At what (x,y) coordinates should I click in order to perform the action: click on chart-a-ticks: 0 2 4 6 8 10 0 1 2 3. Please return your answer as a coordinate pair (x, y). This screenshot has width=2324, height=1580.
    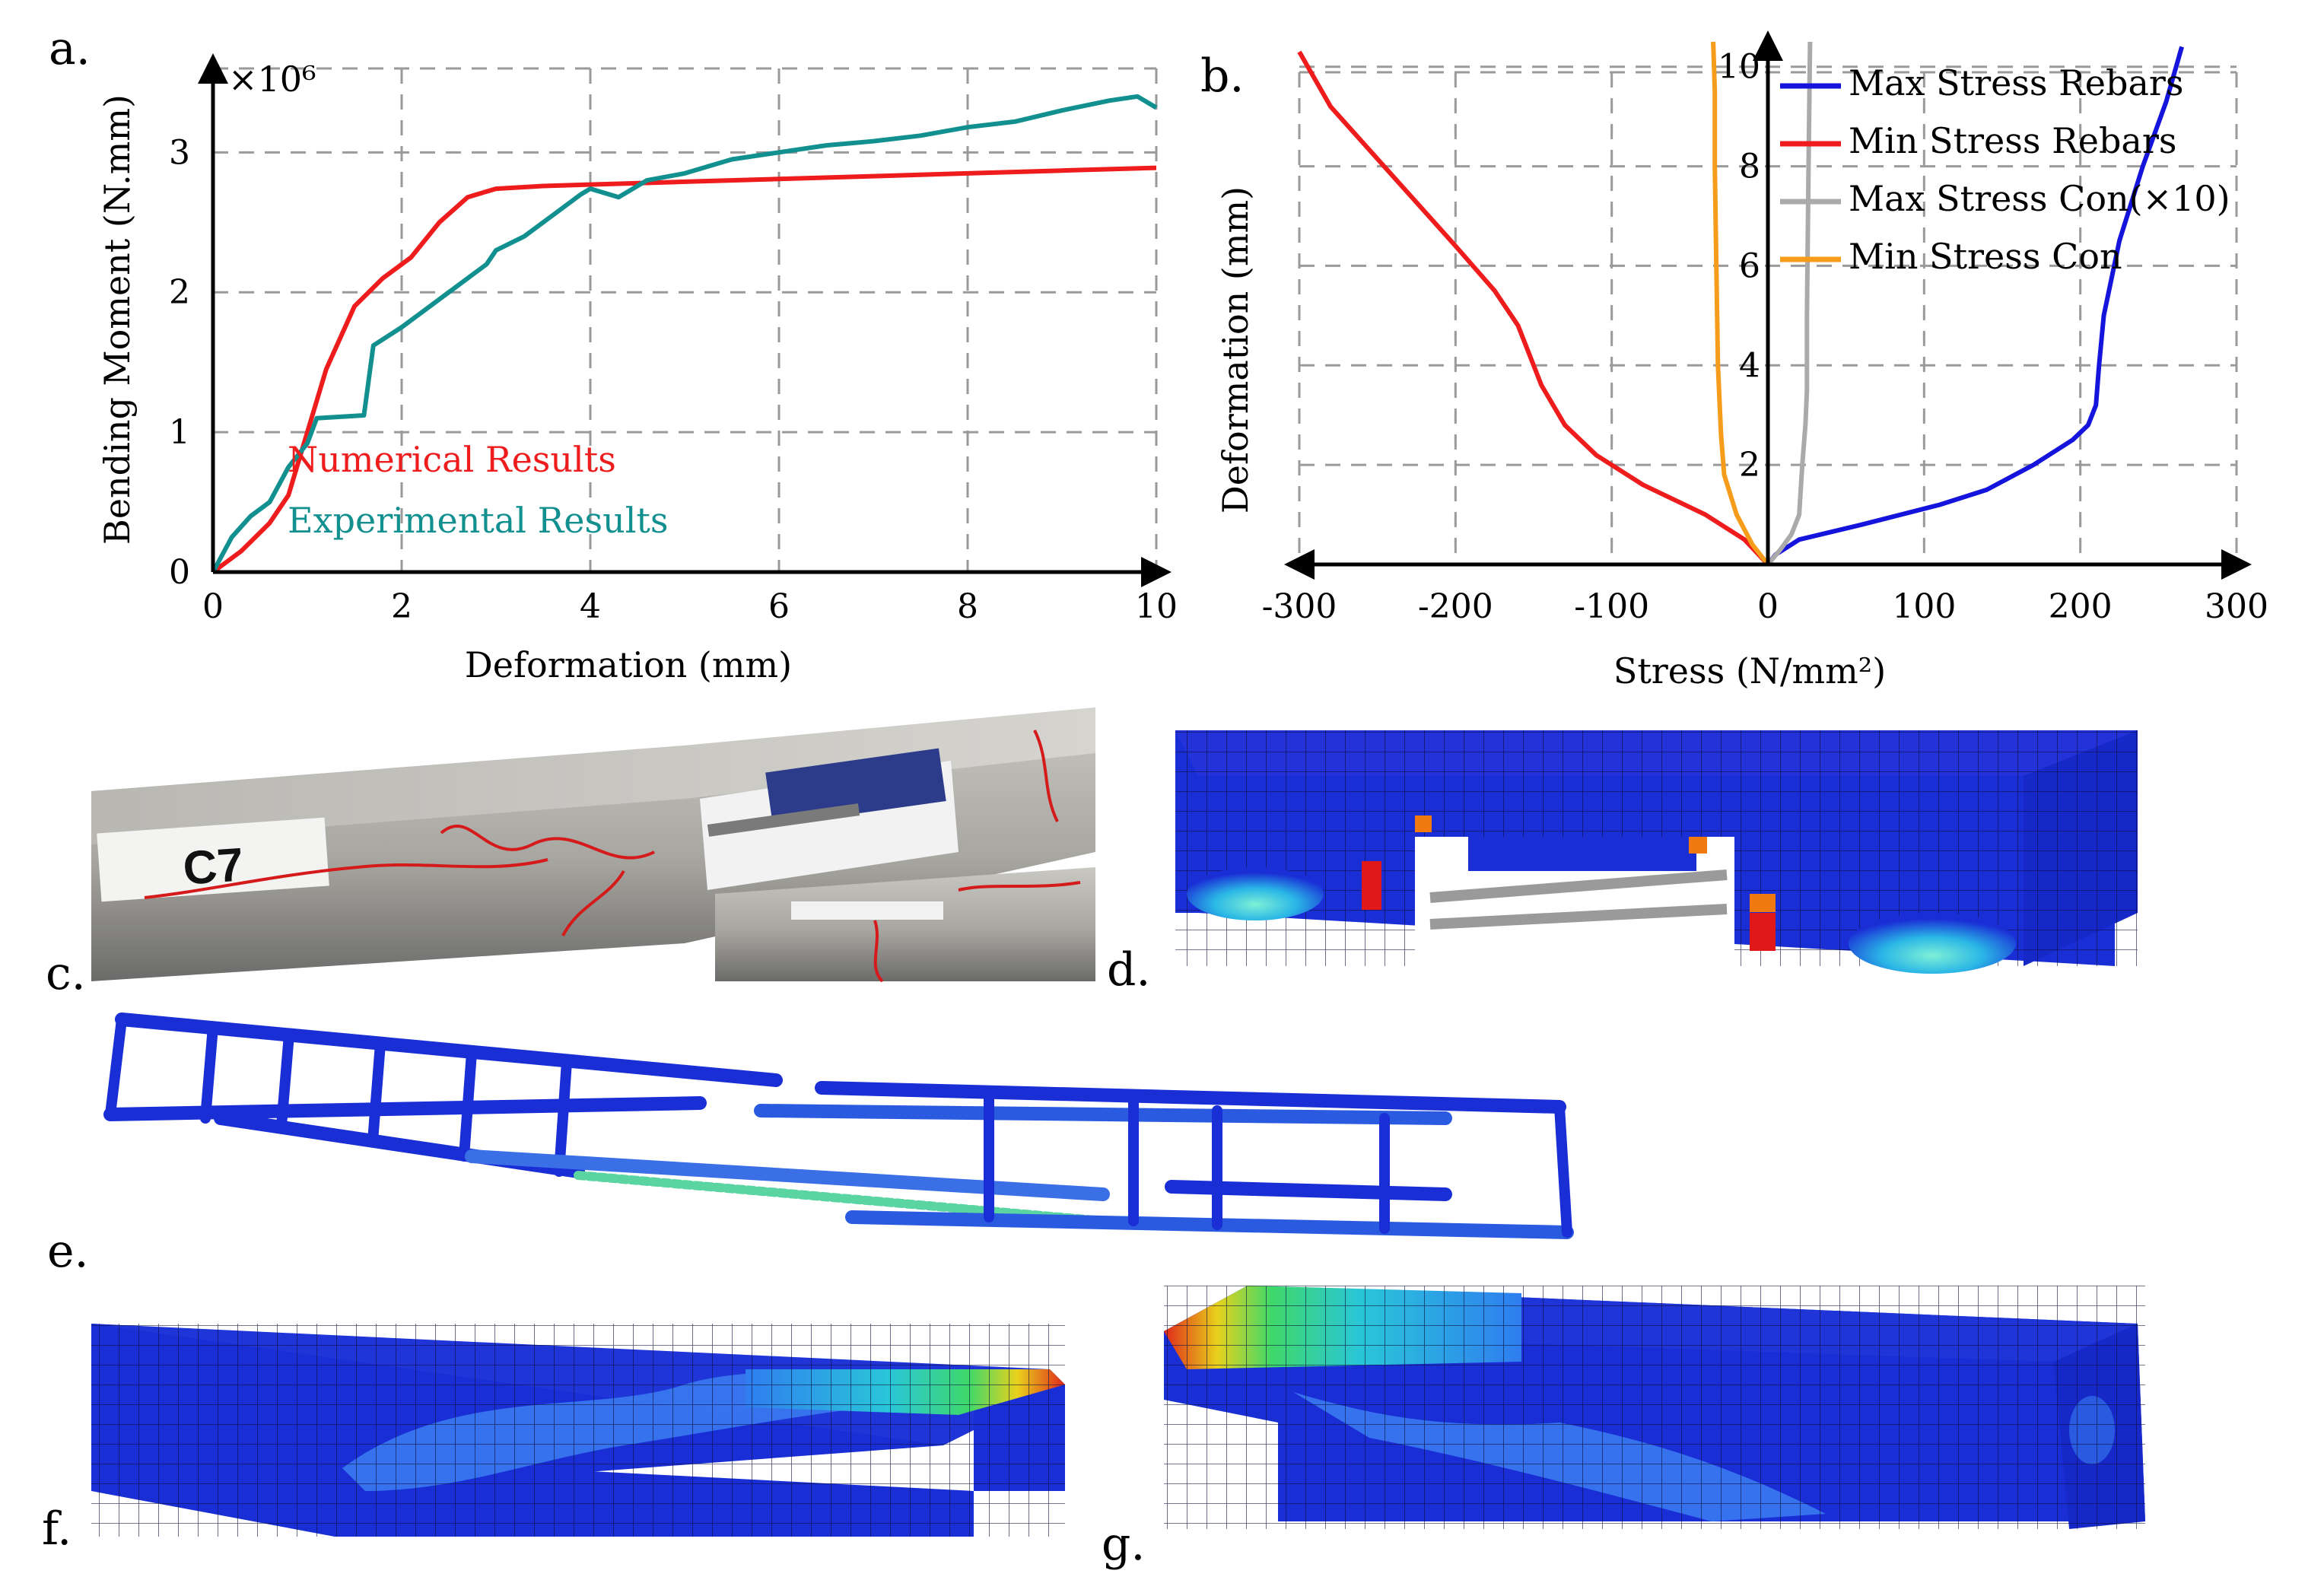
    Looking at the image, I should click on (674, 379).